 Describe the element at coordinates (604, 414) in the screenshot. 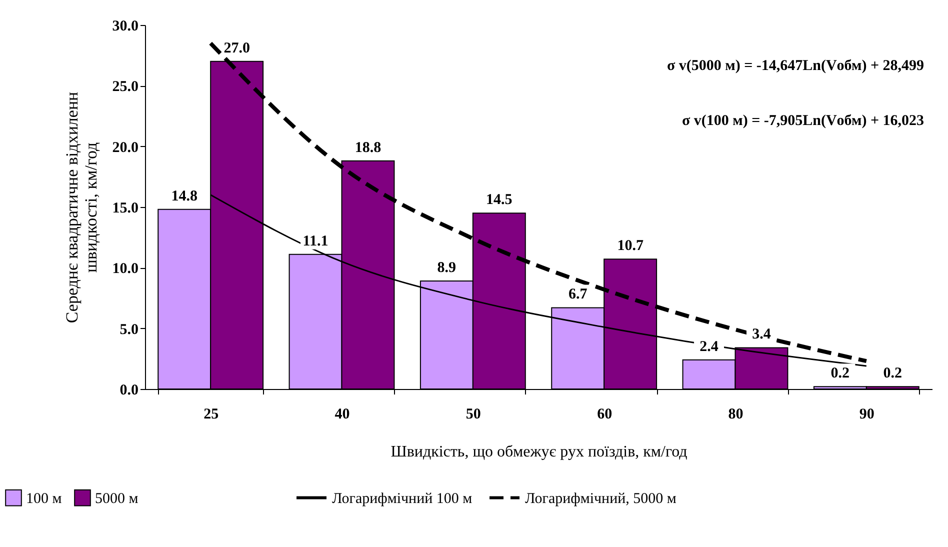

I see `x-tick-label: 60` at that location.